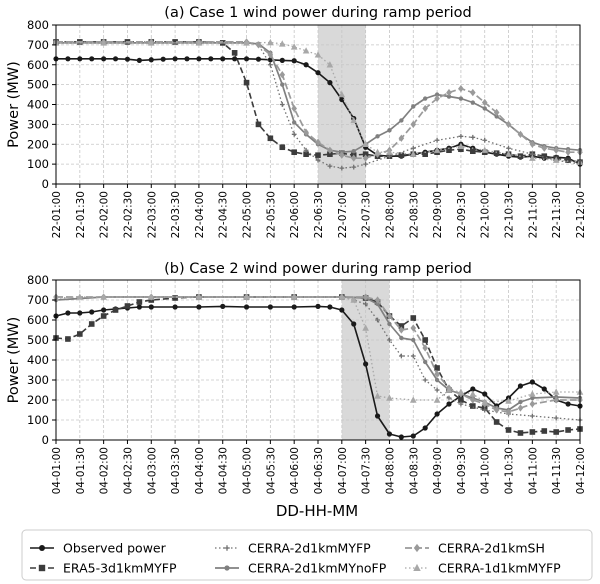 The height and width of the screenshot is (584, 600). I want to click on x-tick-label: 22-02:30, so click(128, 214).